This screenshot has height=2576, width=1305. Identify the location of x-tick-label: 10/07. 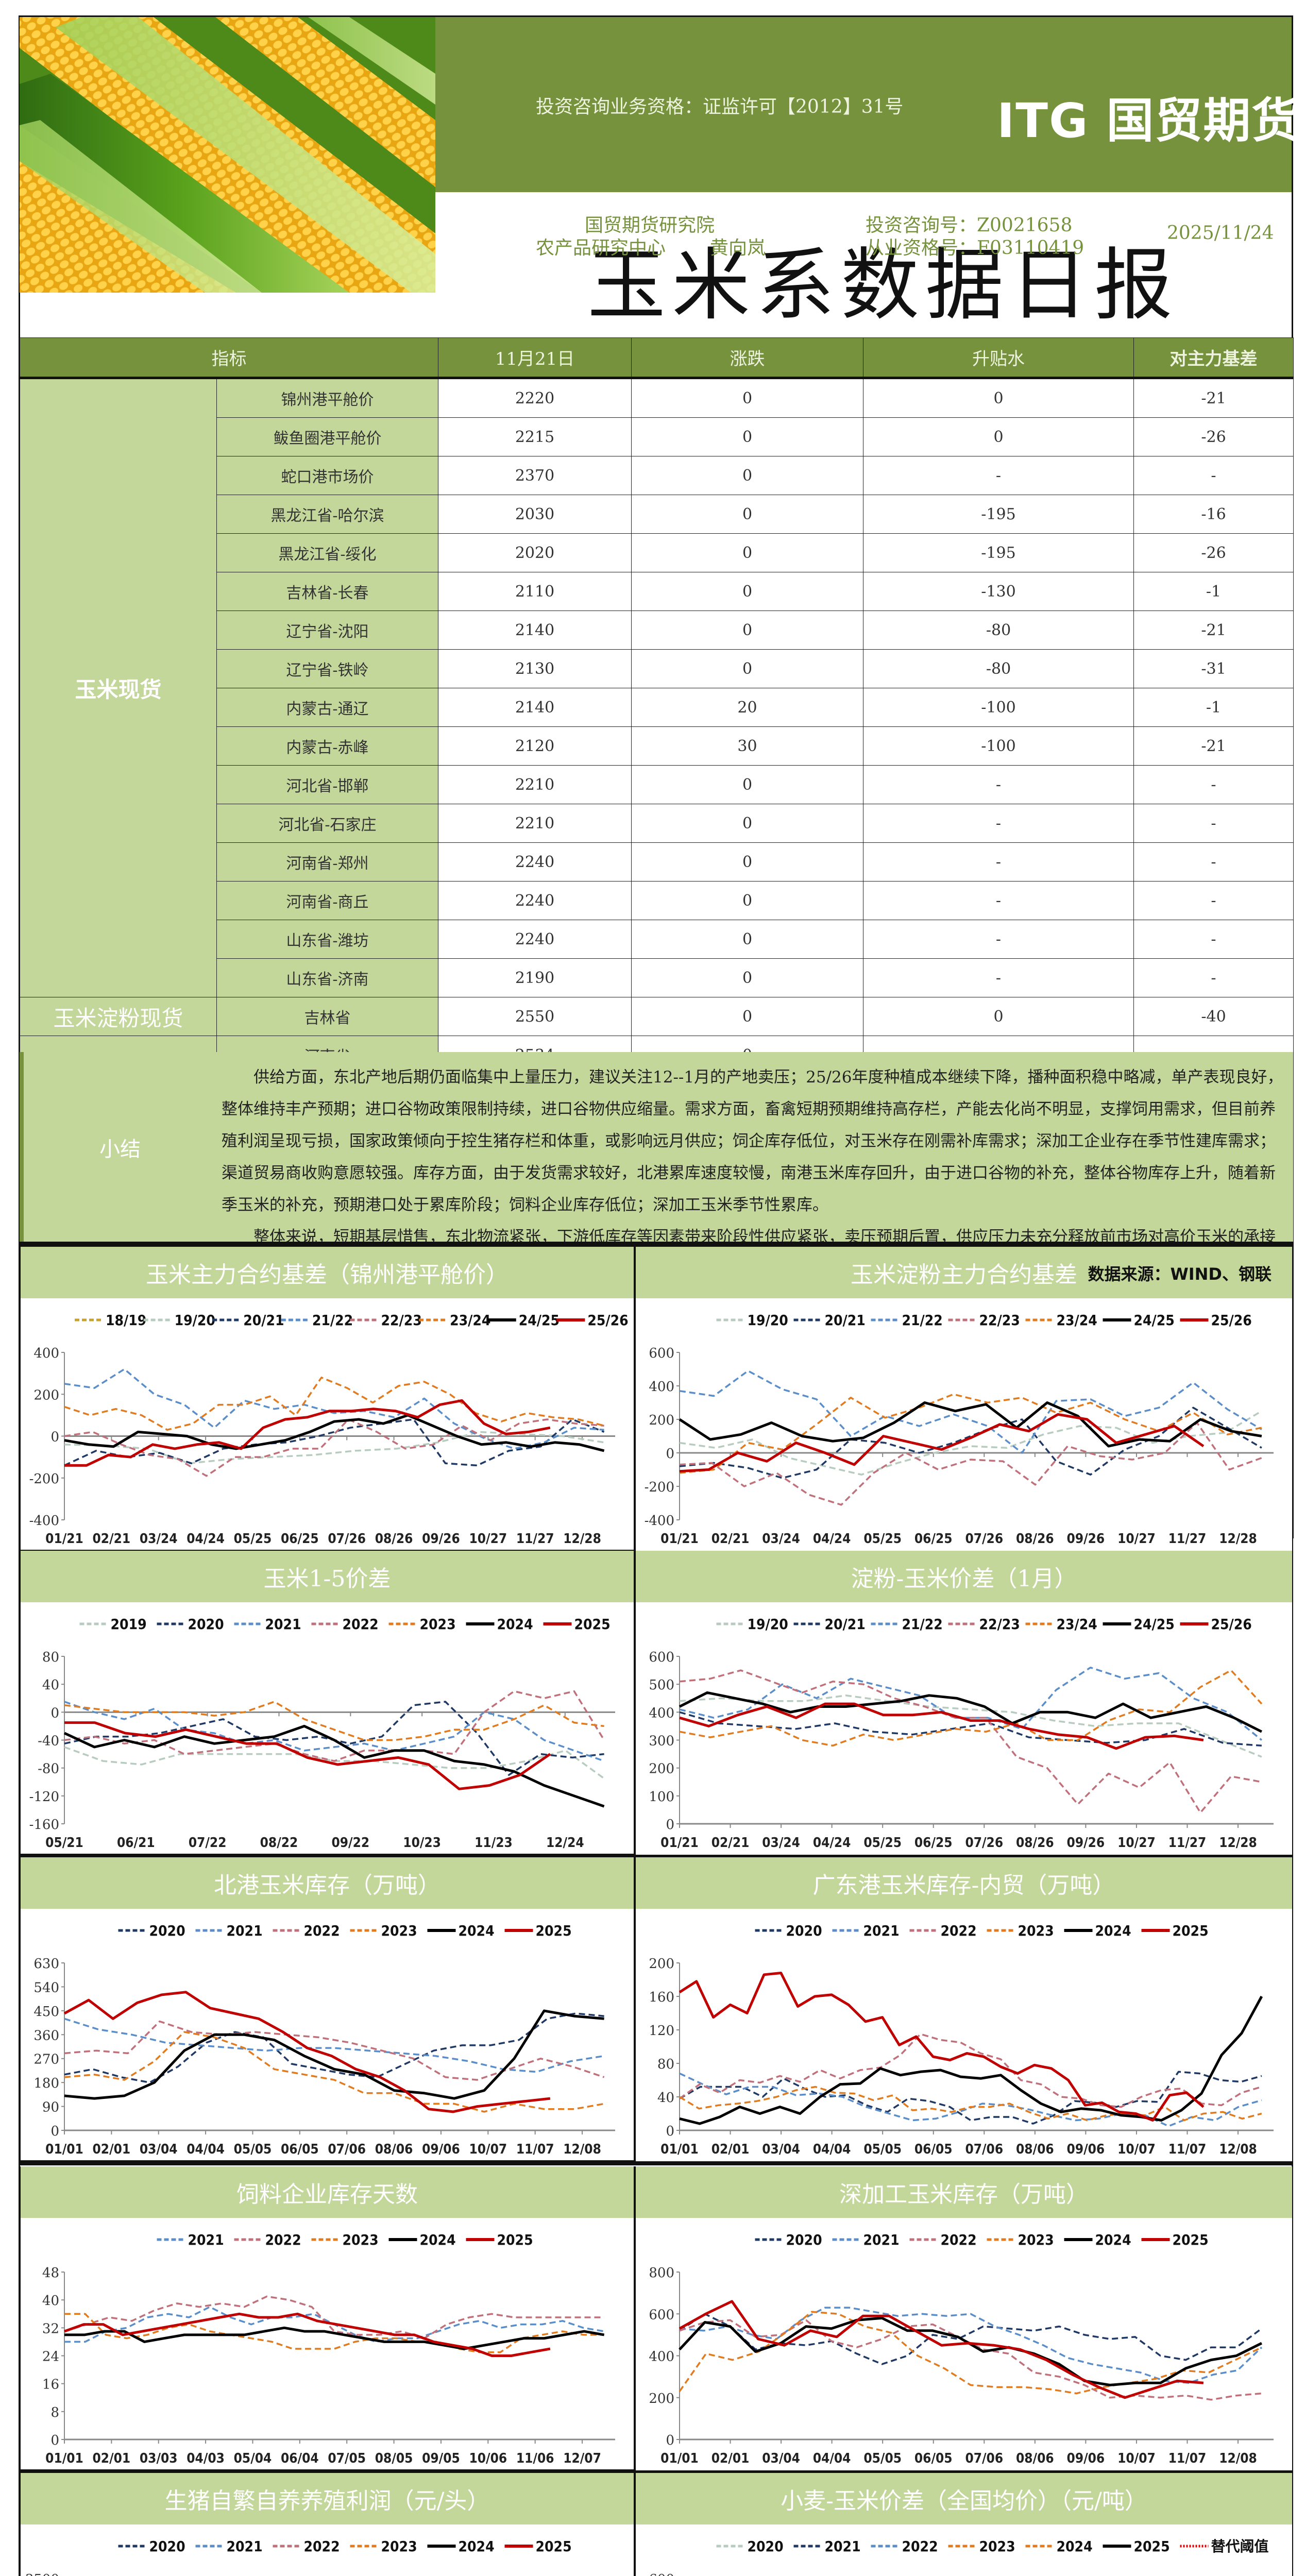
(1137, 2458).